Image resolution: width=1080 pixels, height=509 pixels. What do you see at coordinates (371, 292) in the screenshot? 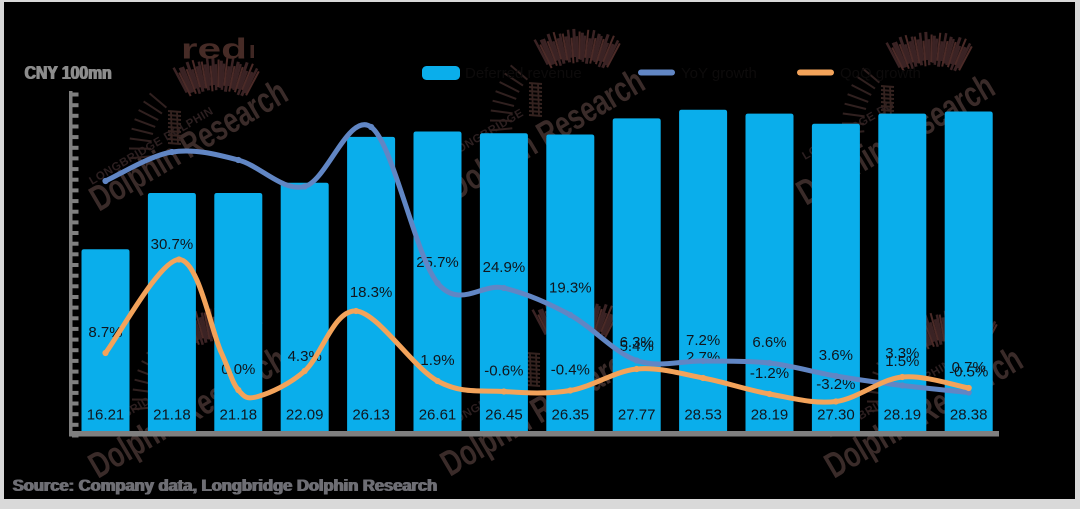
I see `svg-text: 18.3%` at bounding box center [371, 292].